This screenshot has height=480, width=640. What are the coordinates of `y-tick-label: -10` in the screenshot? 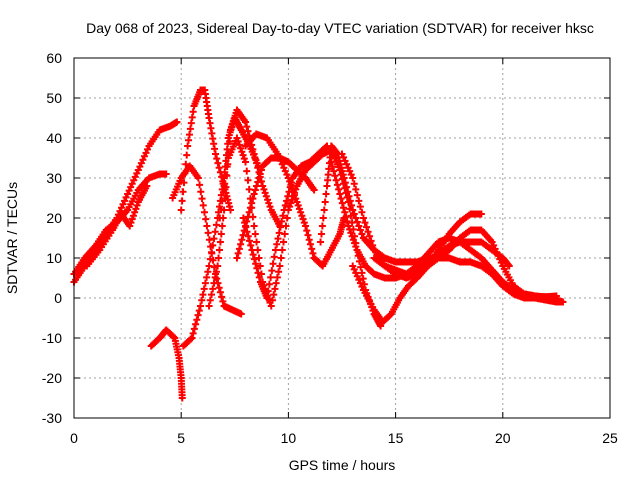 It's located at (52, 338).